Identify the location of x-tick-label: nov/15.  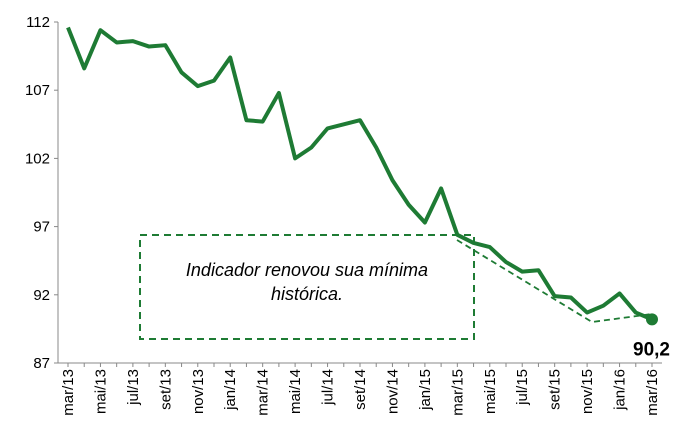
(587, 391).